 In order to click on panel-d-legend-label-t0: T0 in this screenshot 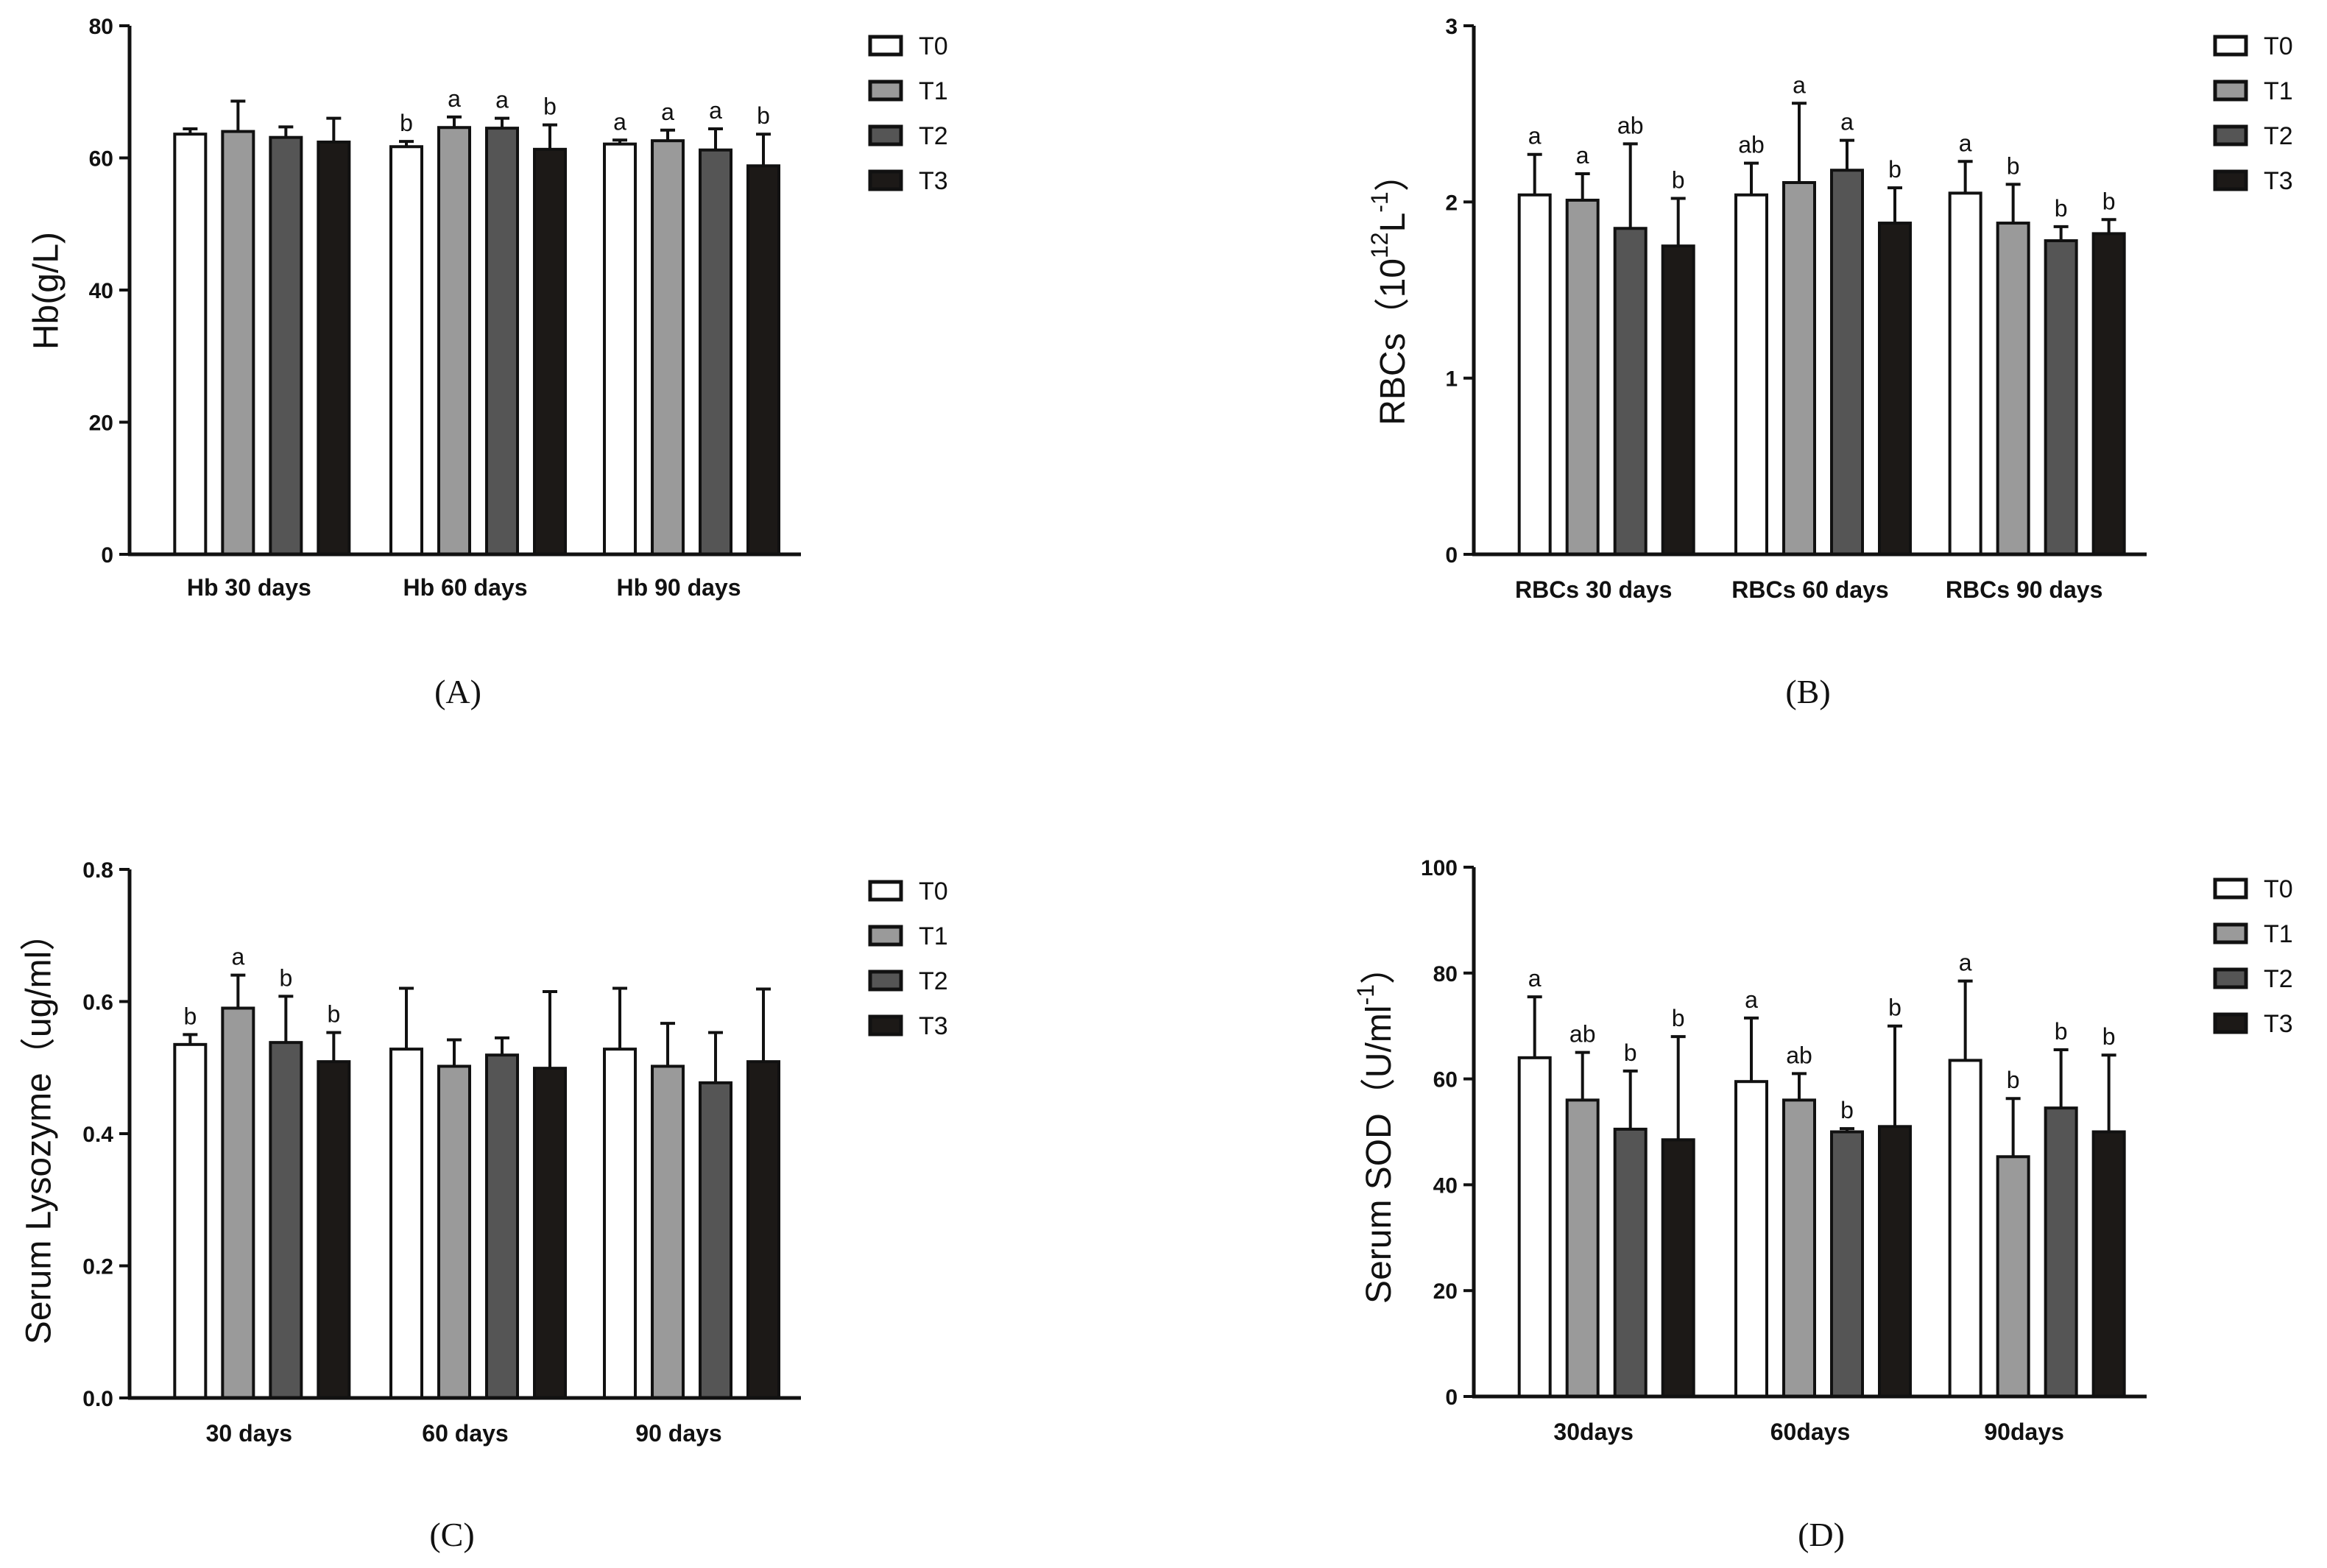, I will do `click(2278, 889)`.